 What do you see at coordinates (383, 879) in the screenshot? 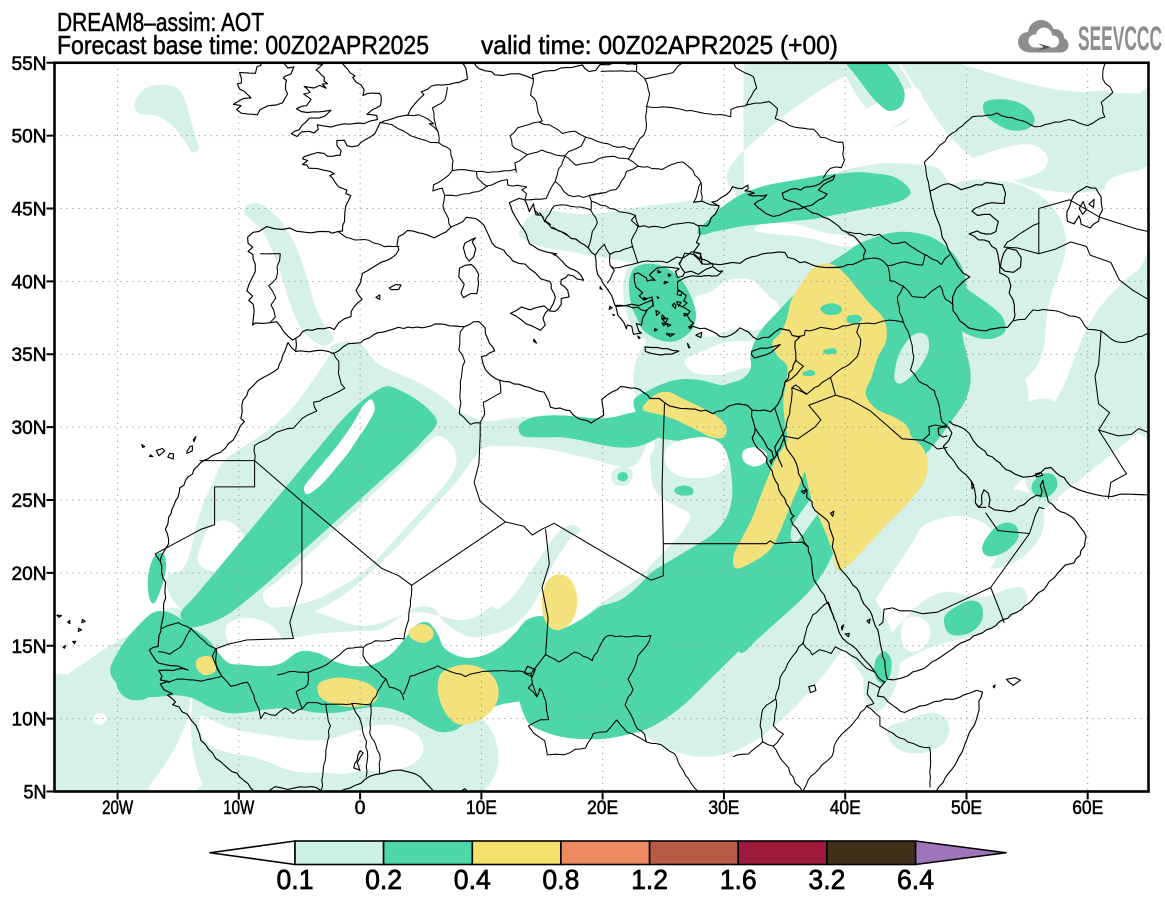
I see `svg-text: 0.2` at bounding box center [383, 879].